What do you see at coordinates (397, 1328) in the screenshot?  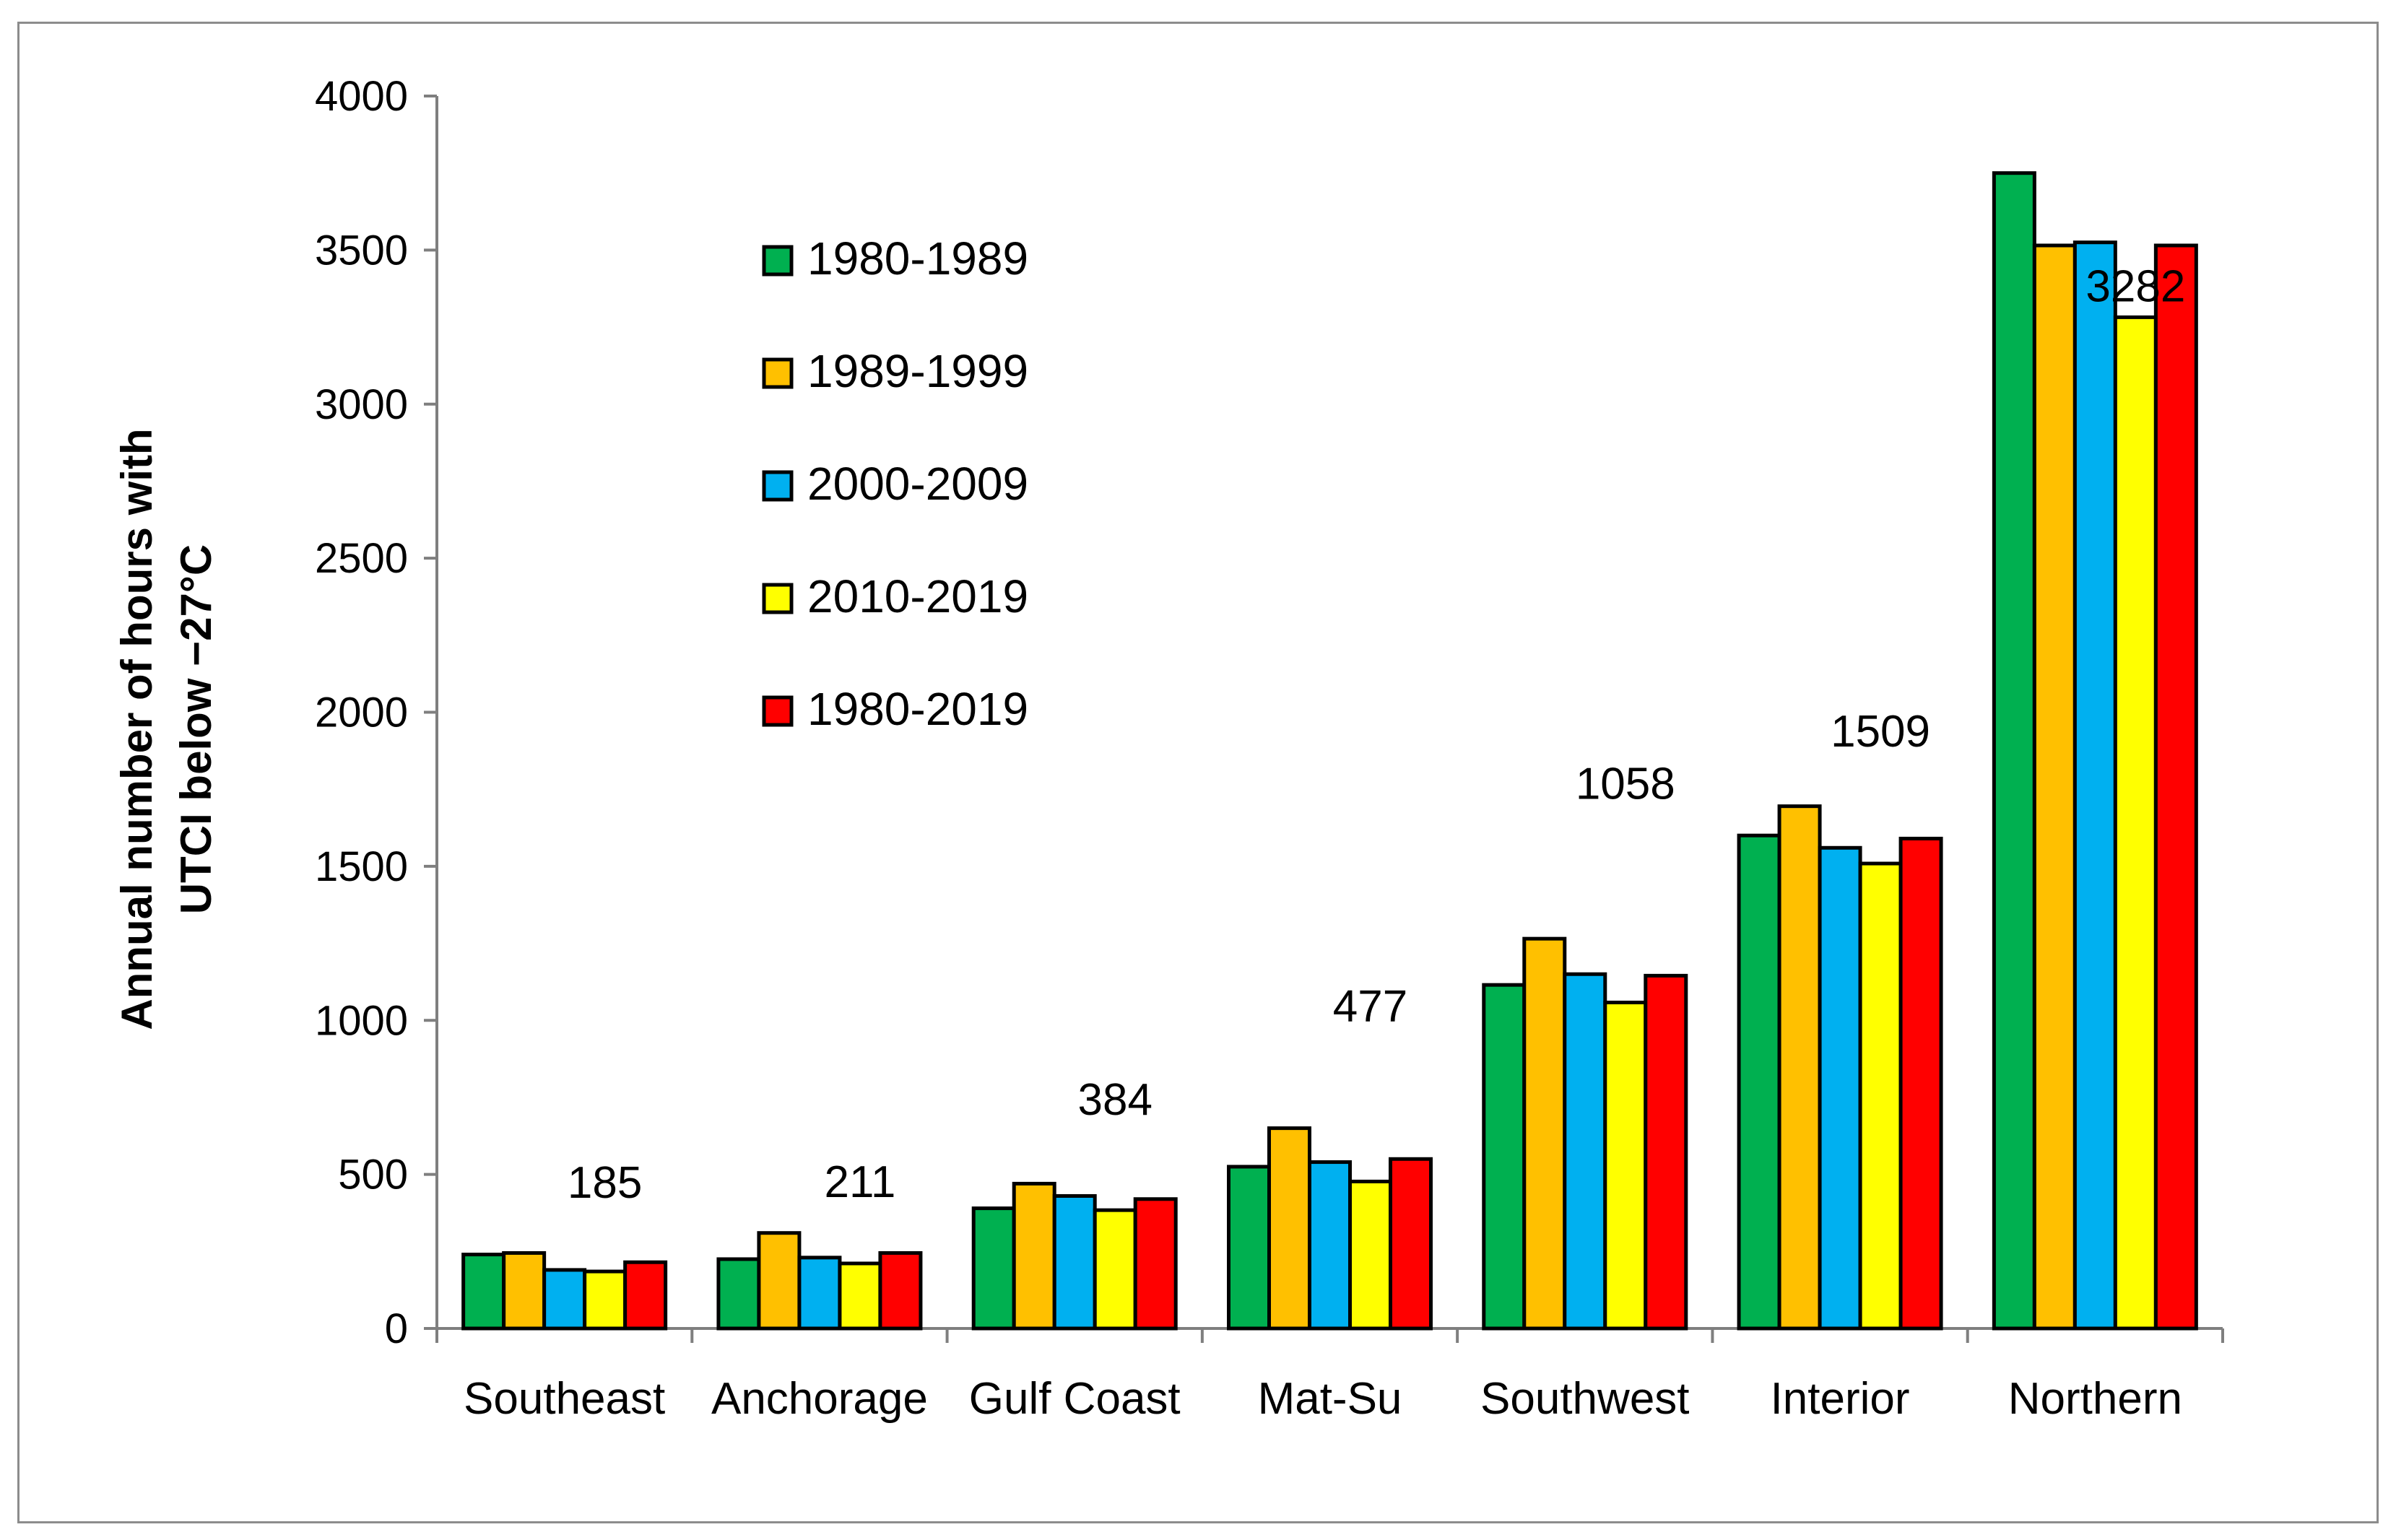 I see `y-tick-label: 0` at bounding box center [397, 1328].